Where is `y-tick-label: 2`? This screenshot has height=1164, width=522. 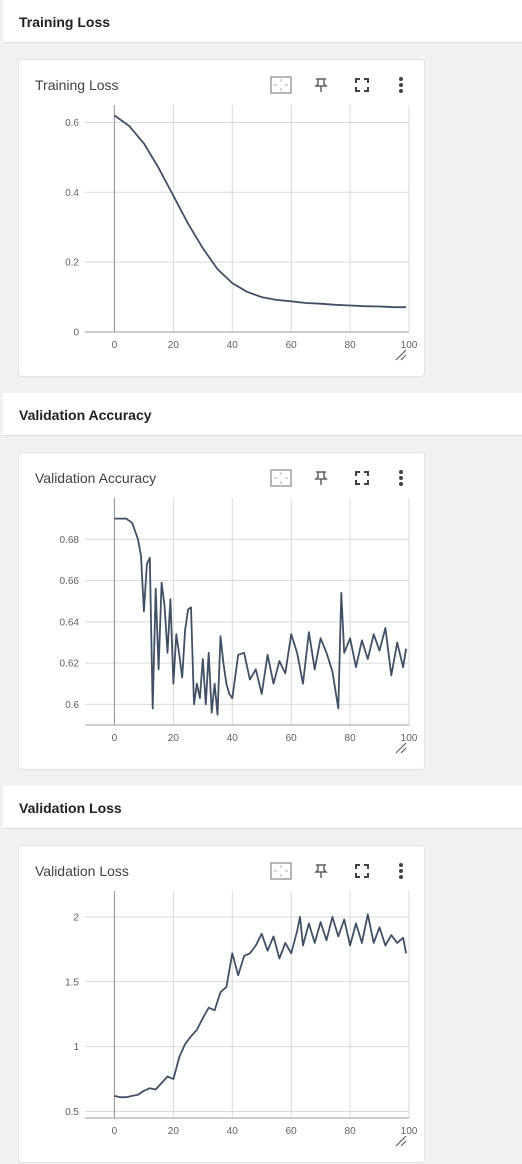
y-tick-label: 2 is located at coordinates (76, 917).